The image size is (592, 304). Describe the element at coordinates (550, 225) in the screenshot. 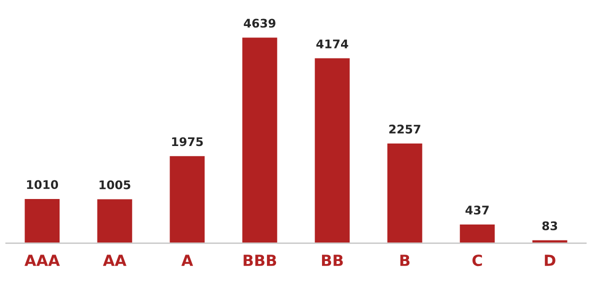

I see `data-label: 83` at that location.